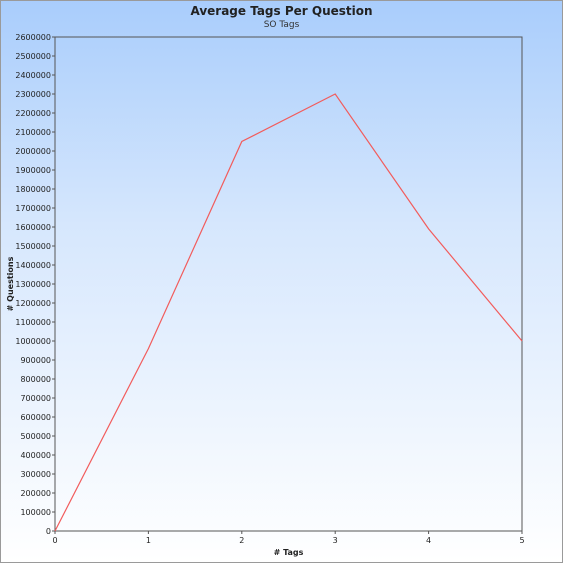 Image resolution: width=563 pixels, height=563 pixels. What do you see at coordinates (281, 25) in the screenshot?
I see `chart-subtitle: SO Tags` at bounding box center [281, 25].